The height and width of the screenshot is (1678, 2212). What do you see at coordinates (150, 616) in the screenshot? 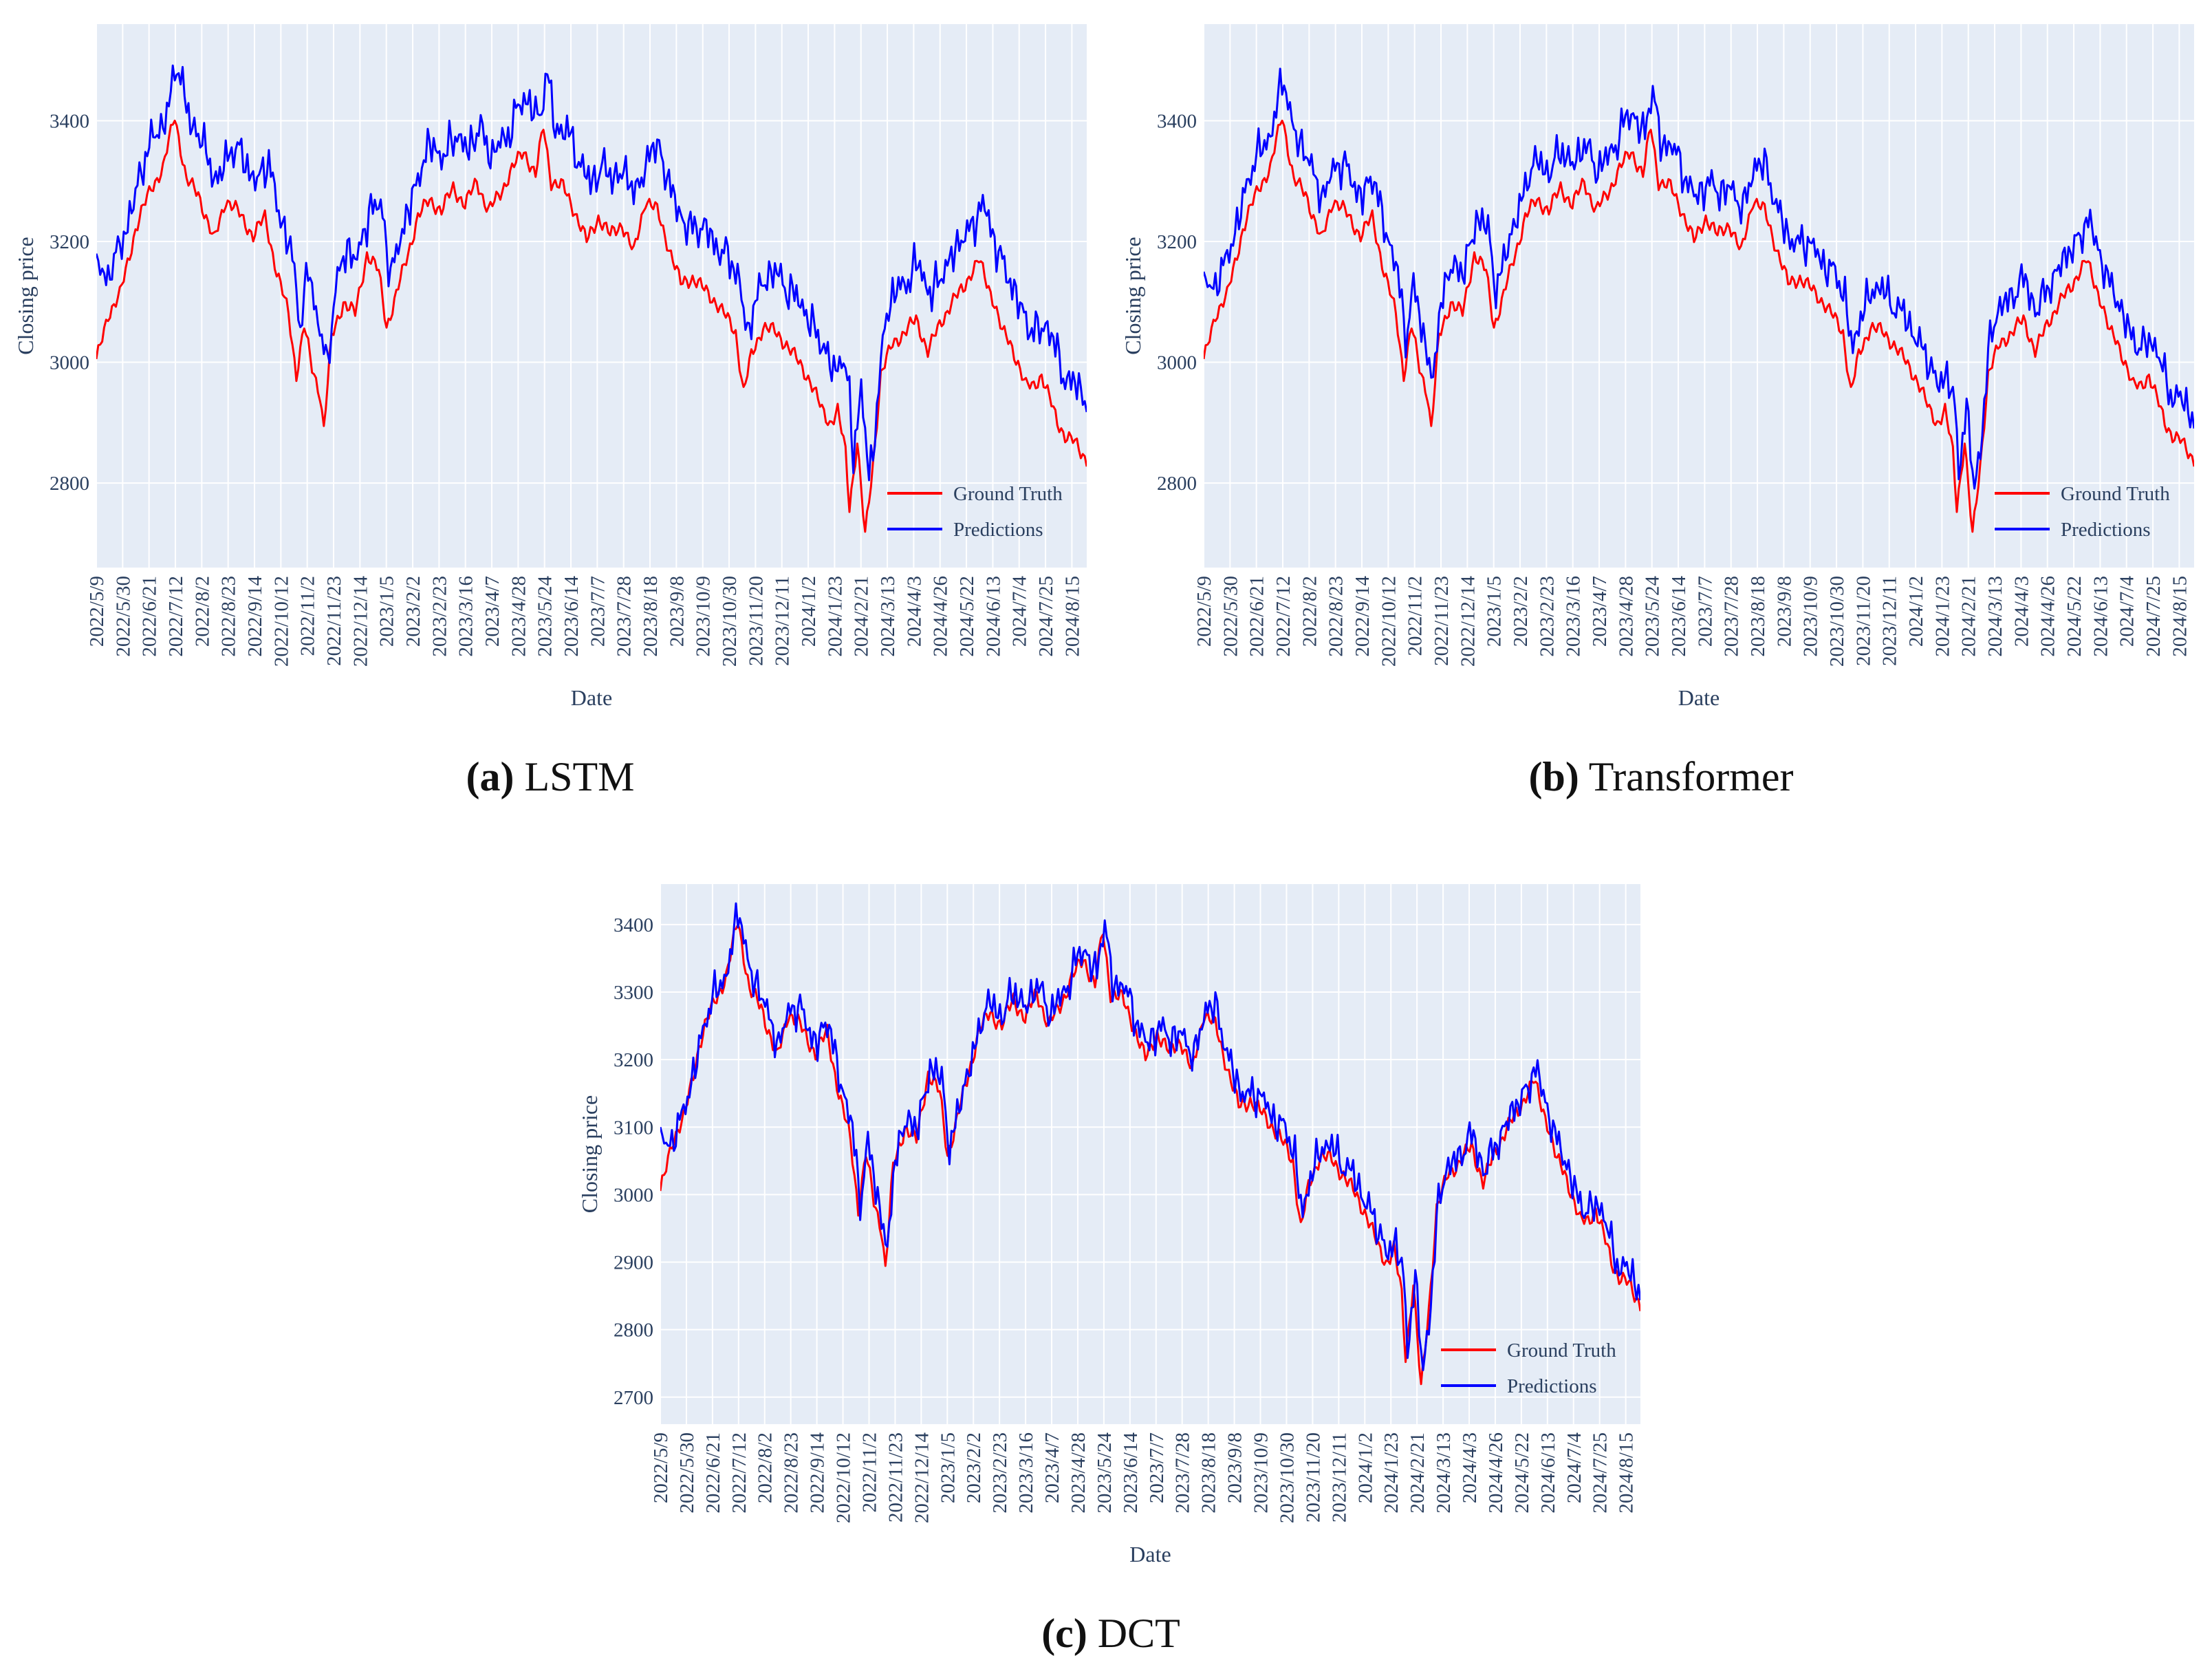
I see `lstm-x-tick-label: 2022/6/21` at bounding box center [150, 616].